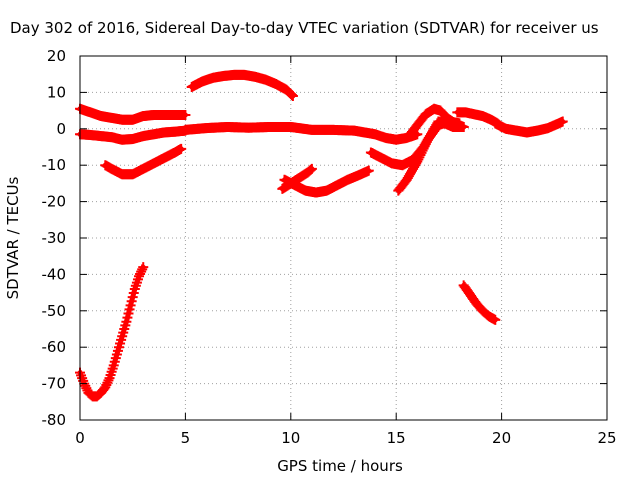 The image size is (640, 480). Describe the element at coordinates (133, 114) in the screenshot. I see `series-arc-plus5` at that location.